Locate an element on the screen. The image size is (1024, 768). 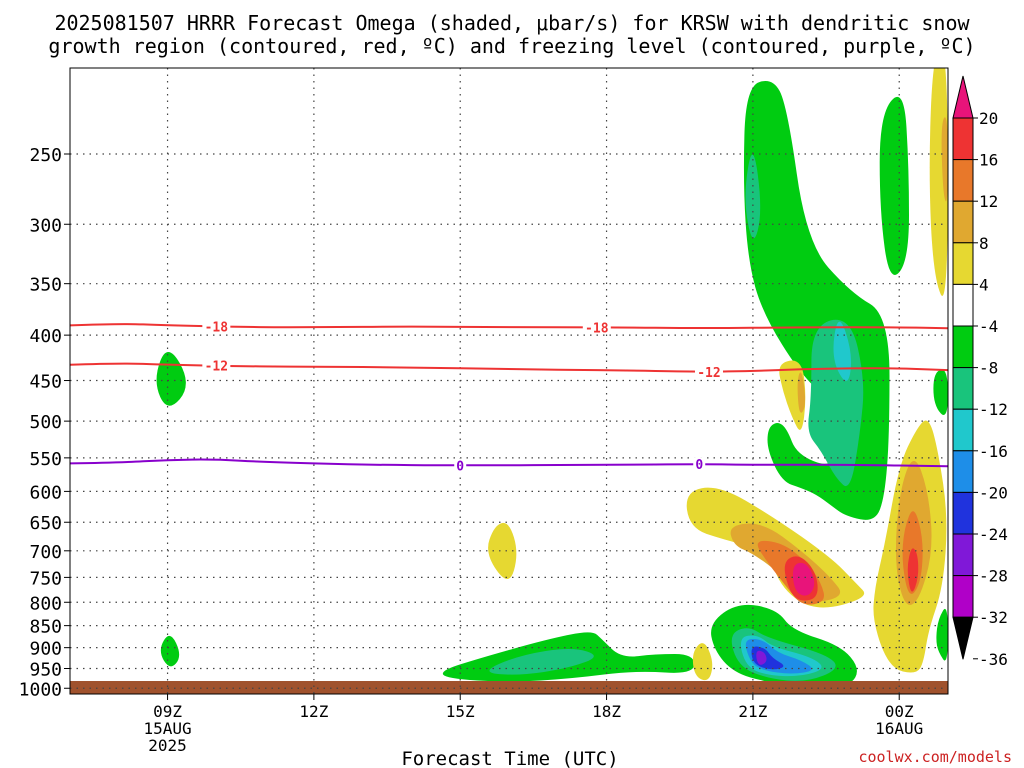
y-tick-label-600: 600 is located at coordinates (45, 492).